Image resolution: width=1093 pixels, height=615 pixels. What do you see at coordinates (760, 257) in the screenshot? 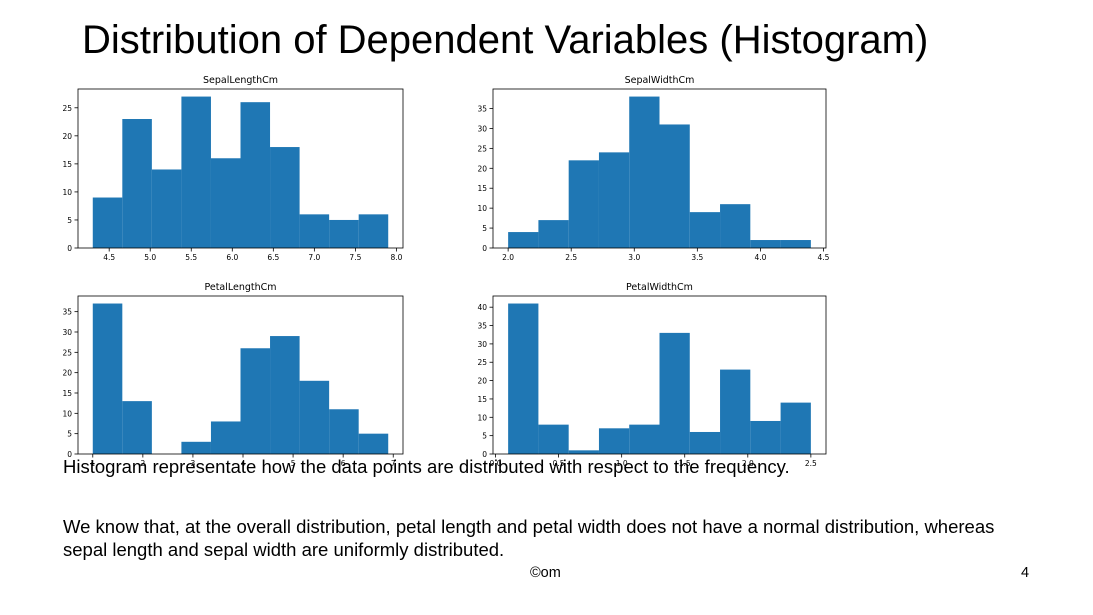
I see `x-tick-label: 4.0` at bounding box center [760, 257].